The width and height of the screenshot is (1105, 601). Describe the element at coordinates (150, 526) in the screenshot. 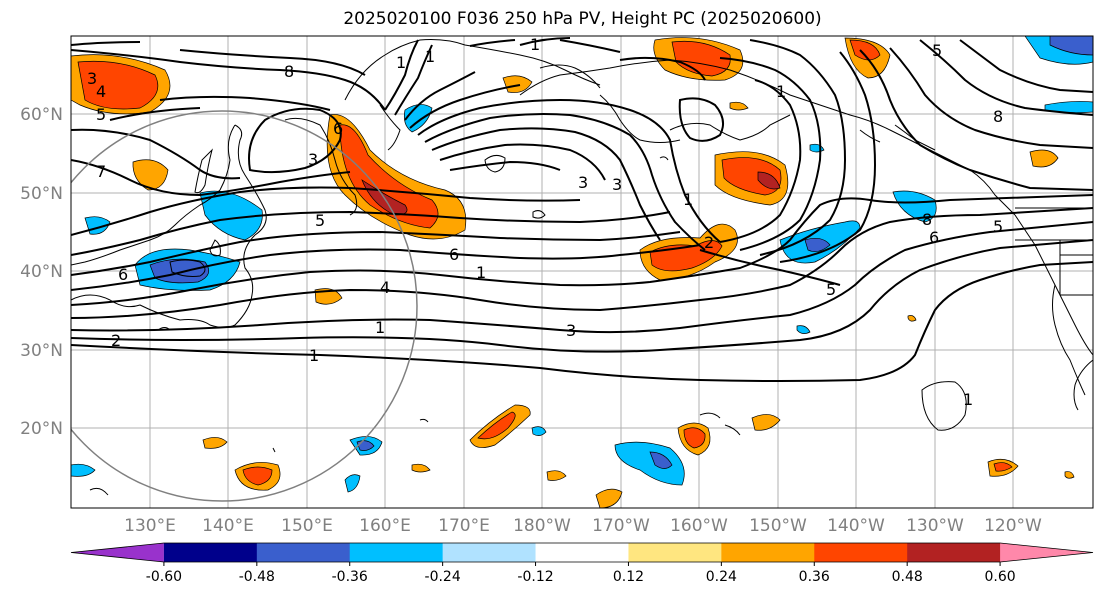

I see `lon-label: 130°E` at that location.